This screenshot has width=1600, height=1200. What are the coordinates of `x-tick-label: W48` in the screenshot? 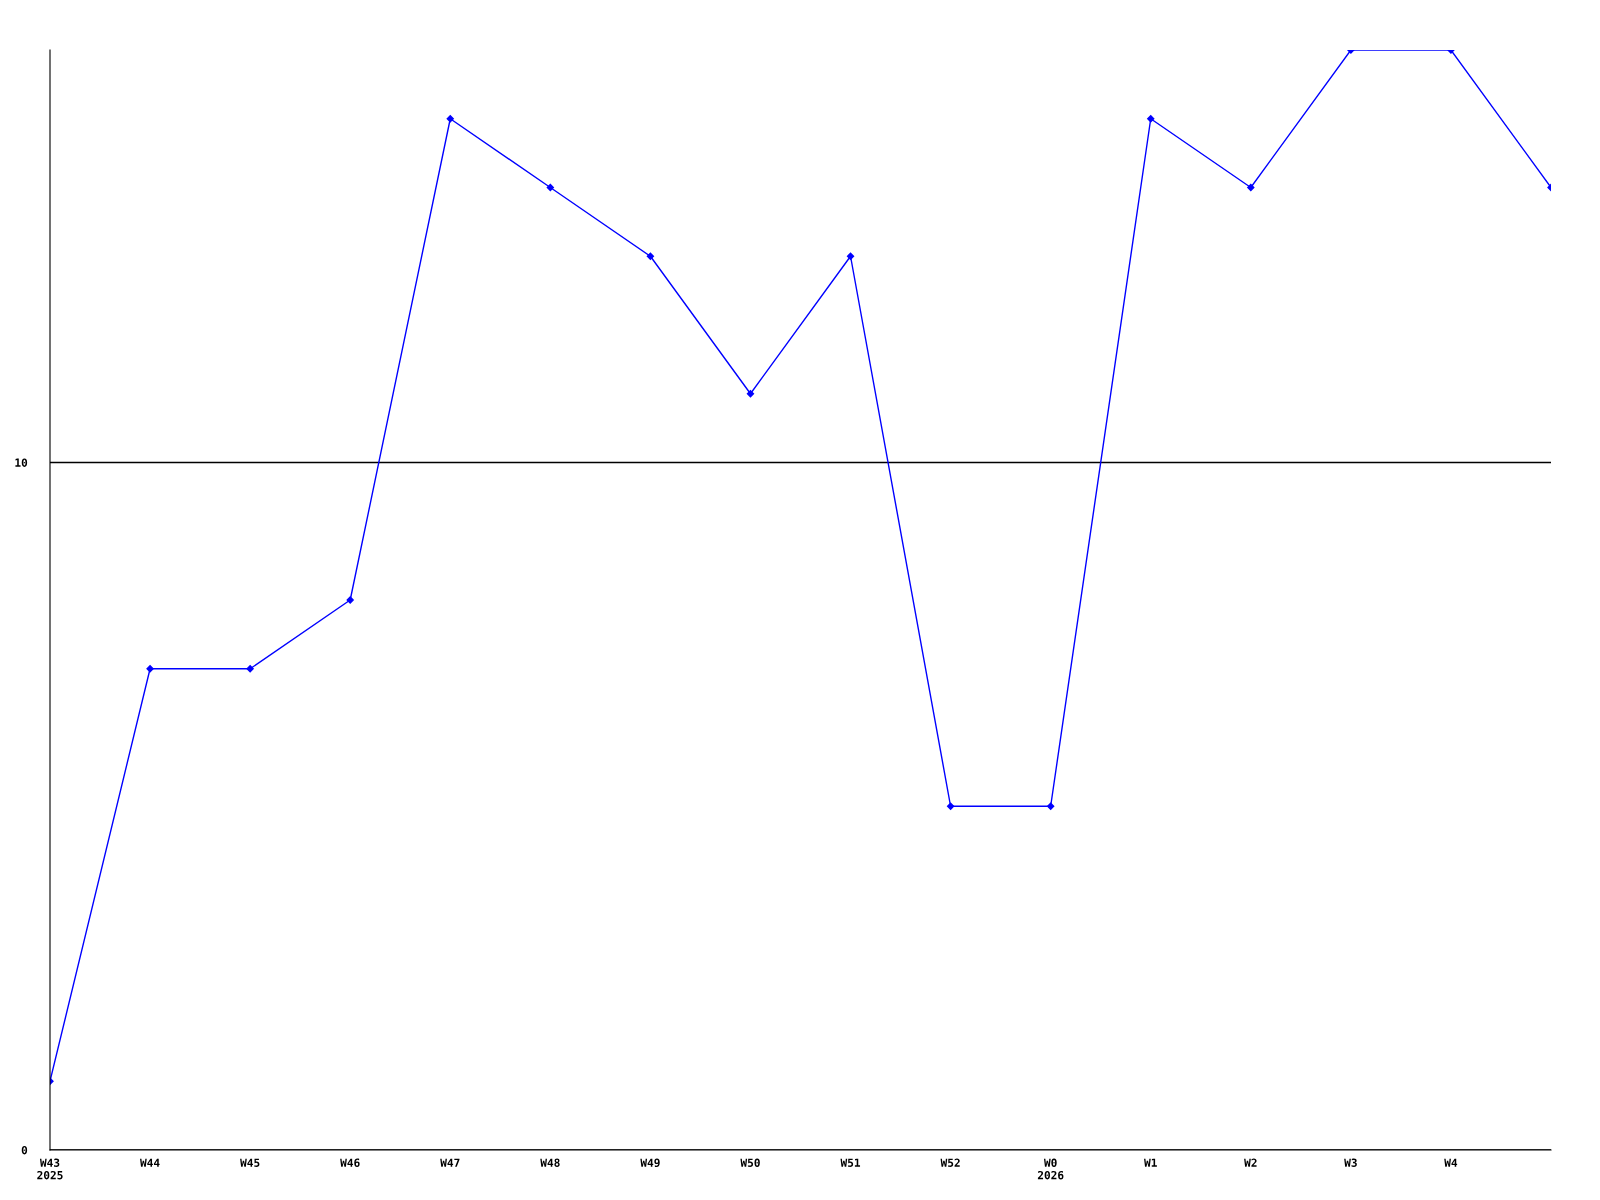 It's located at (550, 1162).